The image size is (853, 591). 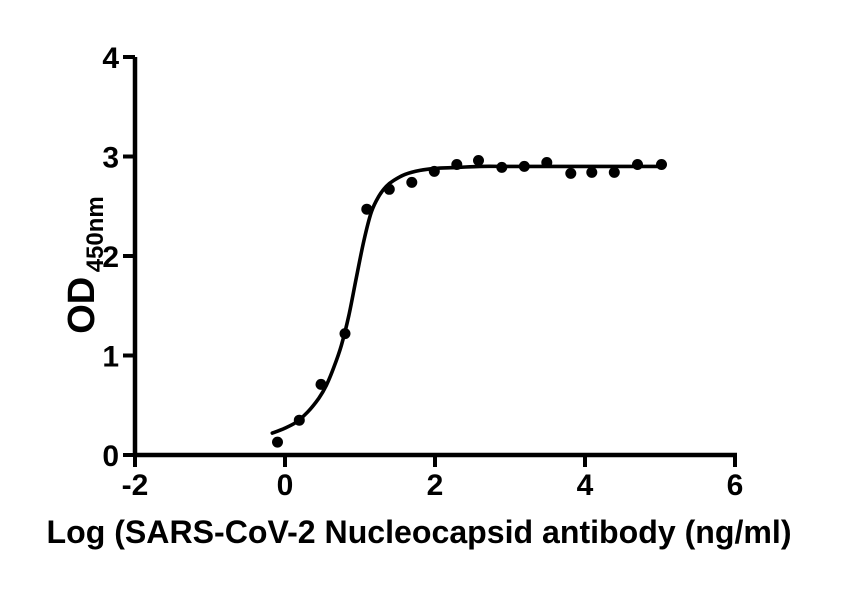 What do you see at coordinates (735, 485) in the screenshot?
I see `x-tick-label: 6` at bounding box center [735, 485].